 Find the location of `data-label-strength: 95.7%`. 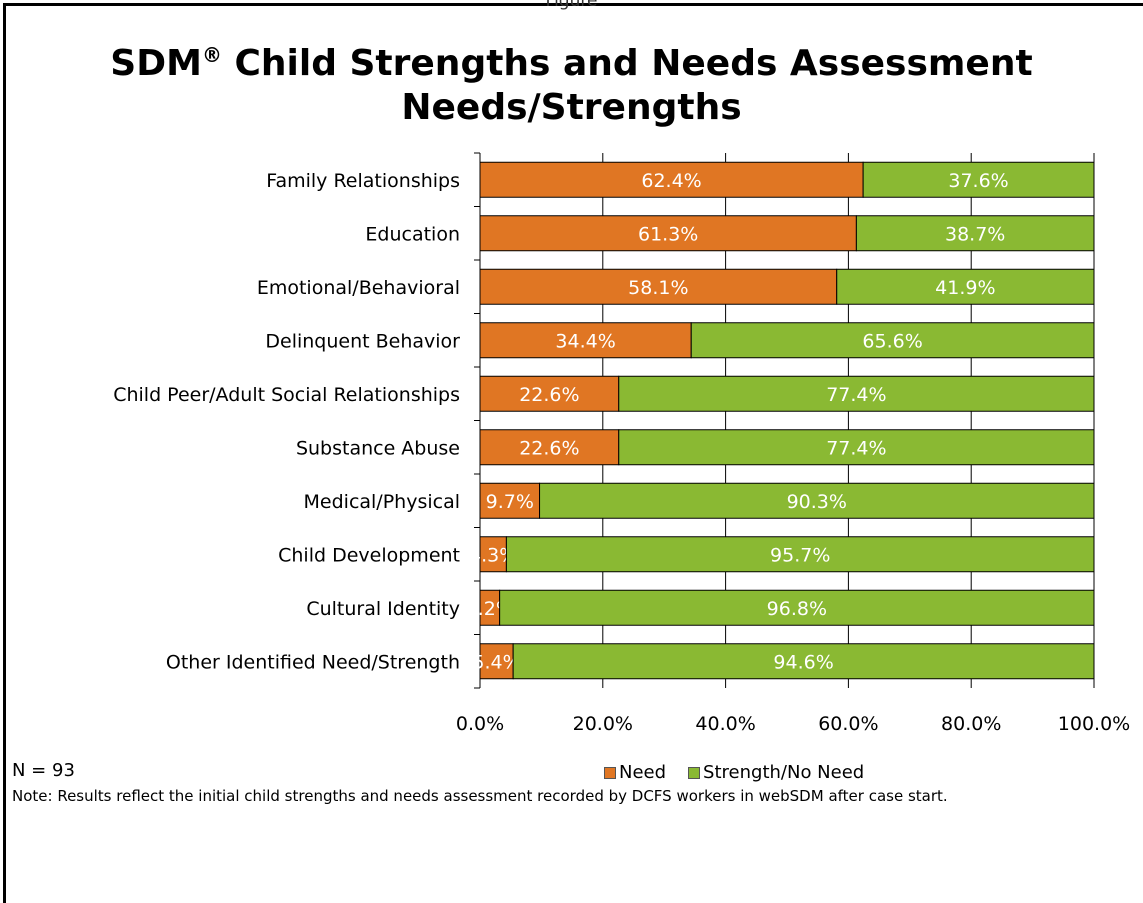

data-label-strength: 95.7% is located at coordinates (800, 555).